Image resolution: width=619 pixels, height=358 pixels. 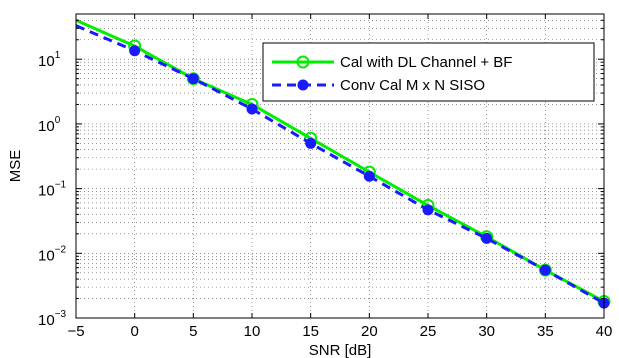 I want to click on legend-label-series-2: Conv Cal M x N SISO, so click(x=412, y=85).